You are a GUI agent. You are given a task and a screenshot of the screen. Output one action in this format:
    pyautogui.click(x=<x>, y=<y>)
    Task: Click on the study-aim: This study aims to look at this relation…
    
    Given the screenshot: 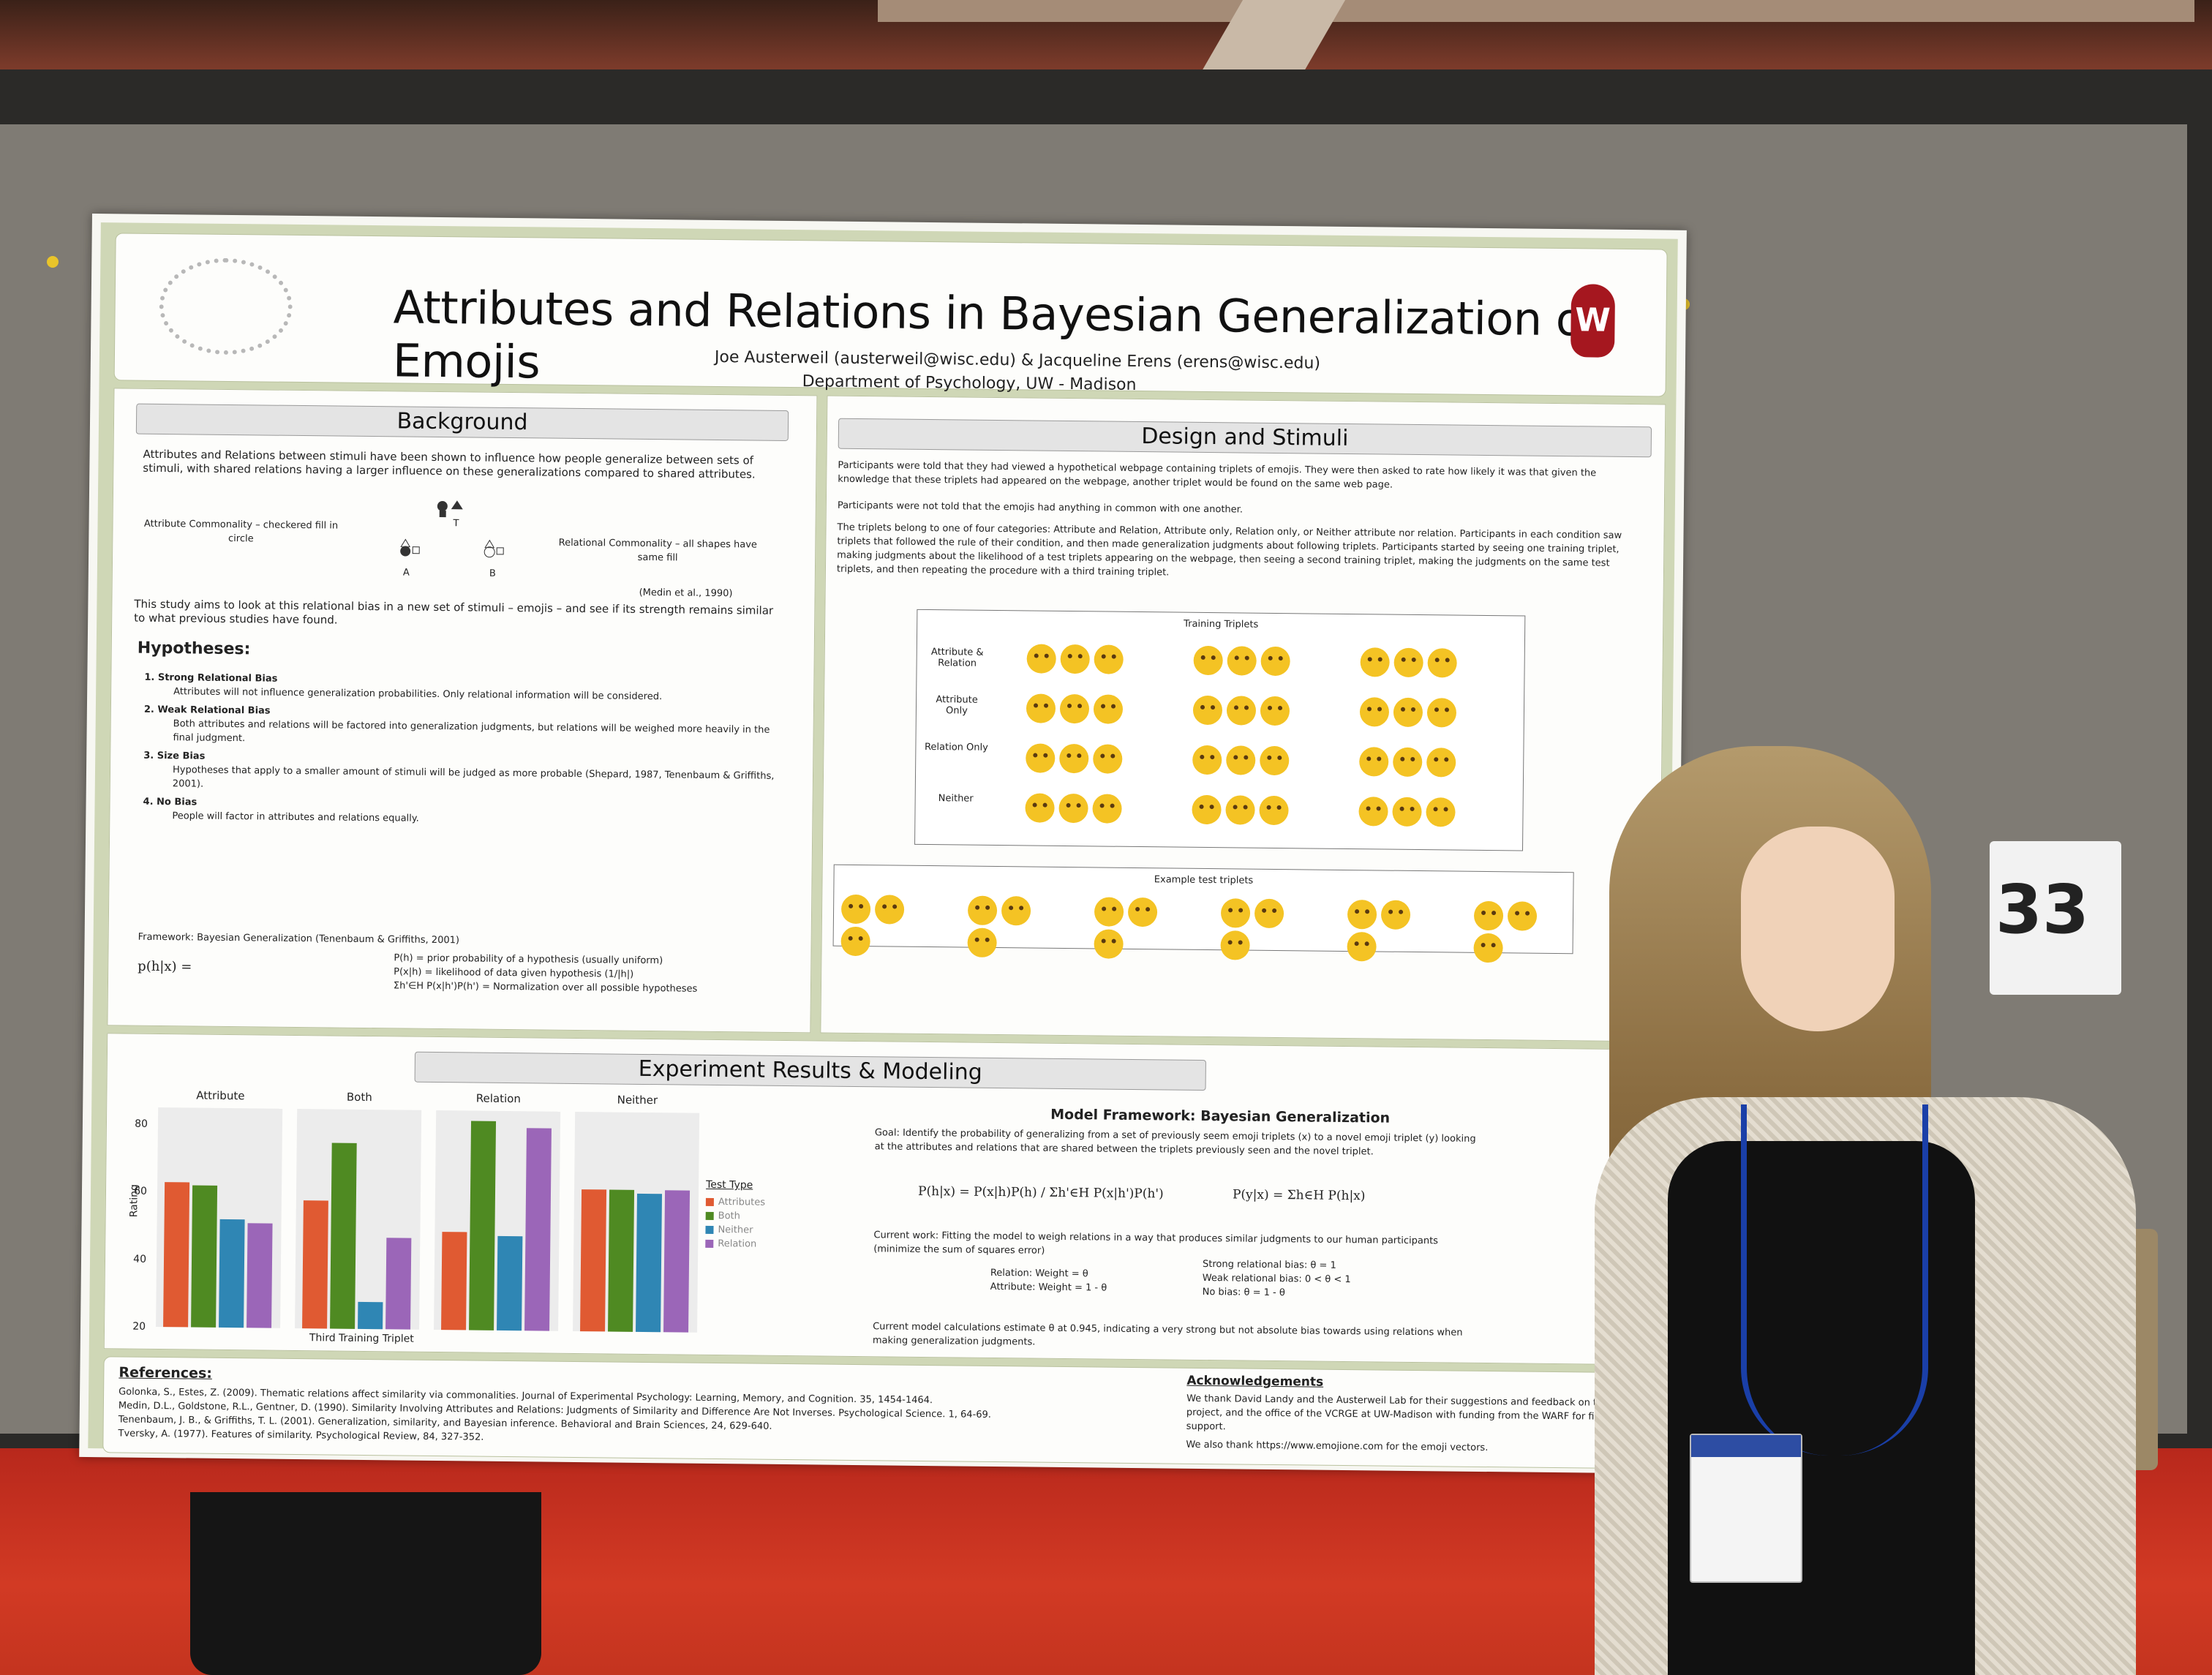 What is the action you would take?
    pyautogui.click(x=454, y=612)
    